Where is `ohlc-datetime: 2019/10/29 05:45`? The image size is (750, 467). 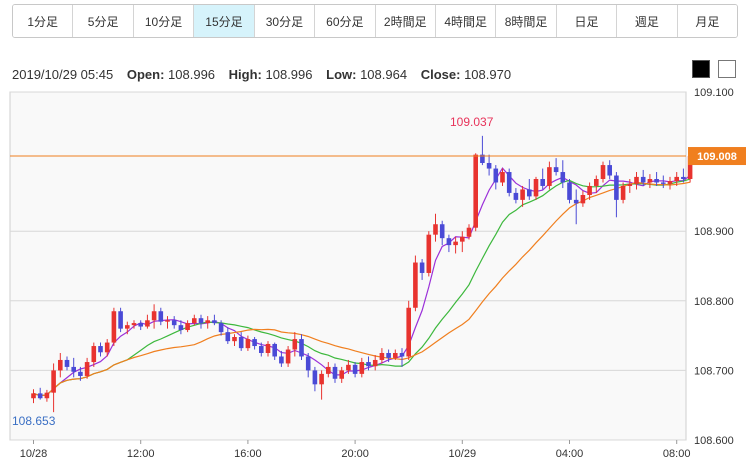 ohlc-datetime: 2019/10/29 05:45 is located at coordinates (63, 74).